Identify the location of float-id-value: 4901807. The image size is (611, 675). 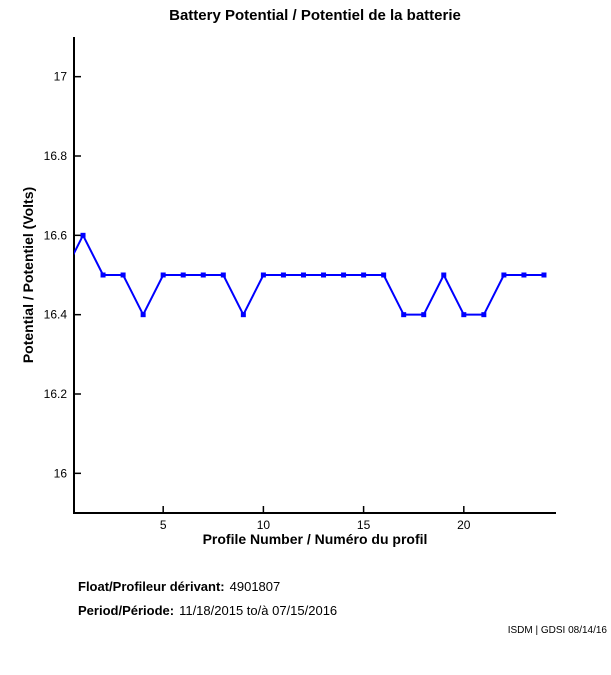
(255, 586).